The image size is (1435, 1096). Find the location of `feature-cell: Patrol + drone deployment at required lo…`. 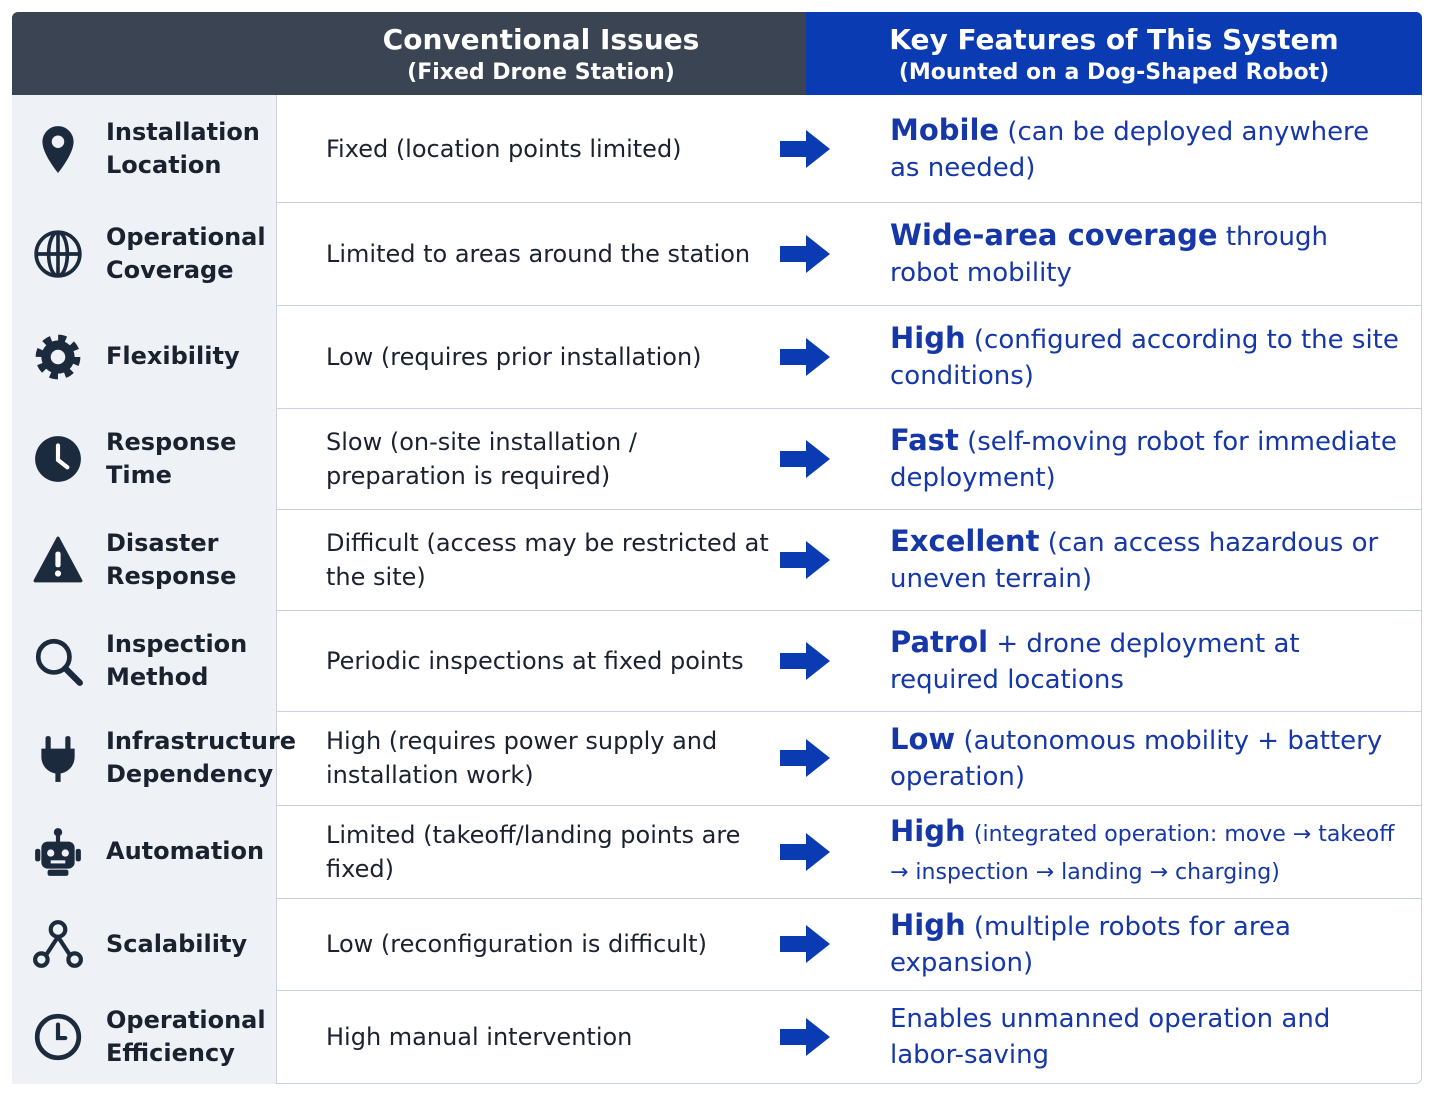

feature-cell: Patrol + drone deployment at required lo… is located at coordinates (1145, 660).